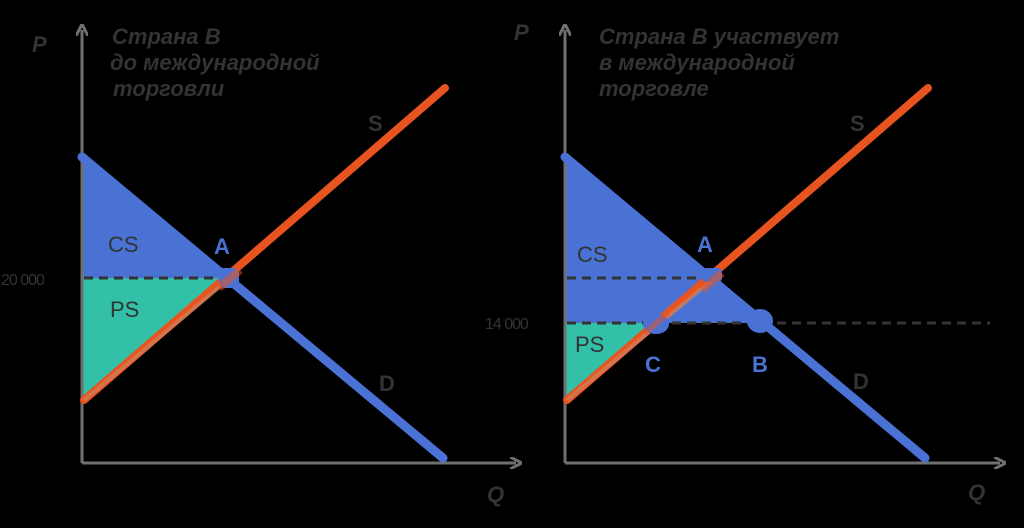 The image size is (1024, 528). Describe the element at coordinates (169, 88) in the screenshot. I see `chart-title-line-3: торговли` at that location.